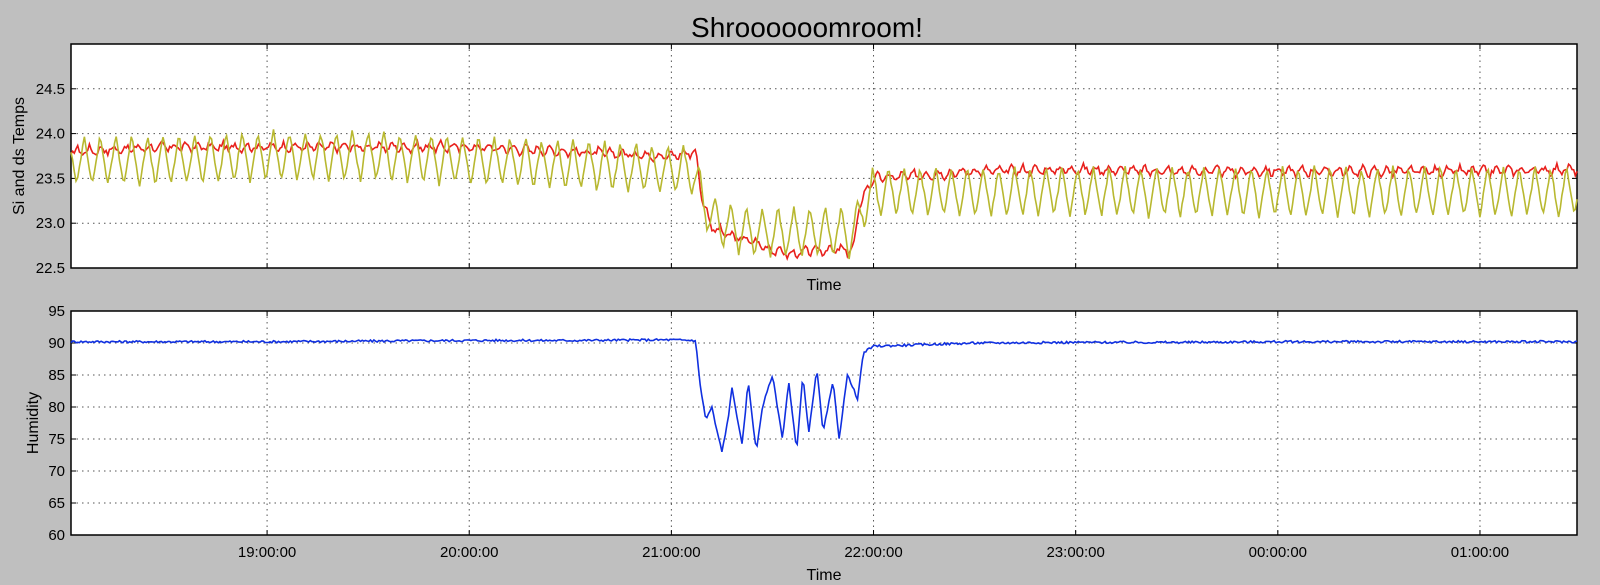 The image size is (1600, 585). I want to click on y-tick-label: 22.5, so click(50, 268).